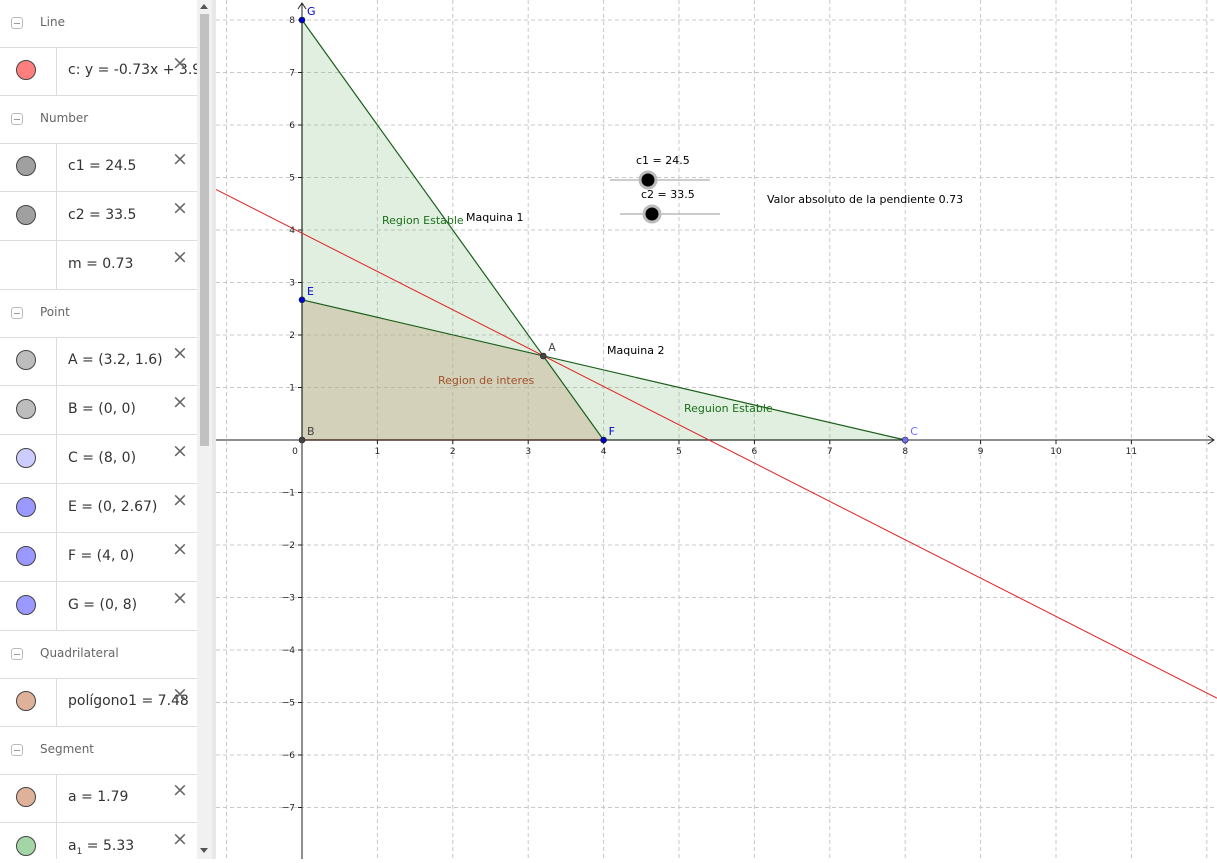 The image size is (1217, 863). I want to click on algebra-row: G = (0, 8), so click(98, 606).